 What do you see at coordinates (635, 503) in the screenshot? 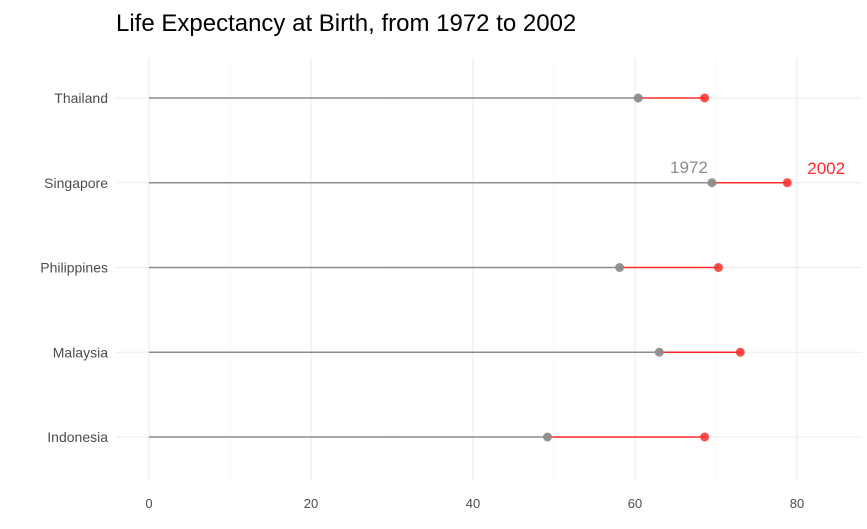
I see `x-tick-label: 60` at bounding box center [635, 503].